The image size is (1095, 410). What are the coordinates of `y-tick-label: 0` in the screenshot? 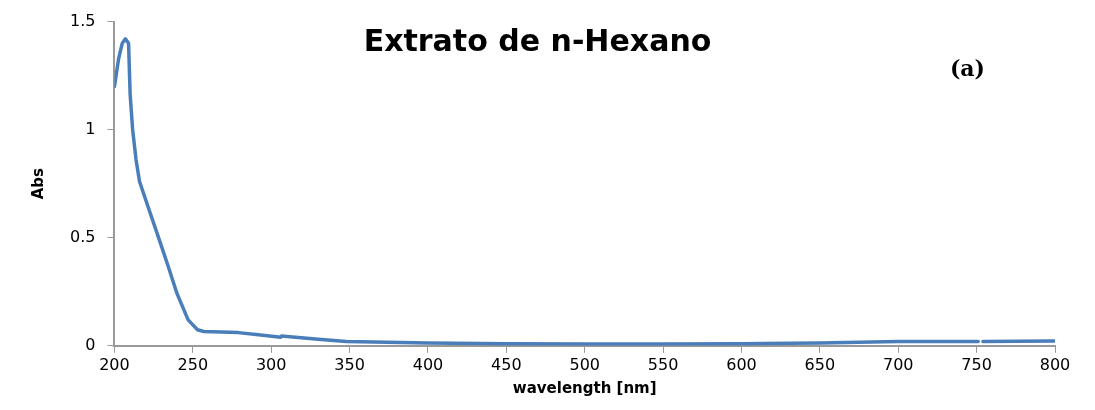 It's located at (90, 344).